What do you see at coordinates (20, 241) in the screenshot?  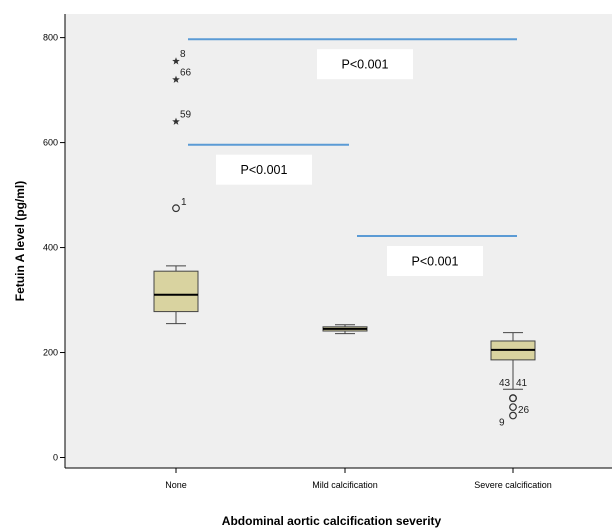 I see `y-axis-title: Fetuin A level (pg/ml)` at bounding box center [20, 241].